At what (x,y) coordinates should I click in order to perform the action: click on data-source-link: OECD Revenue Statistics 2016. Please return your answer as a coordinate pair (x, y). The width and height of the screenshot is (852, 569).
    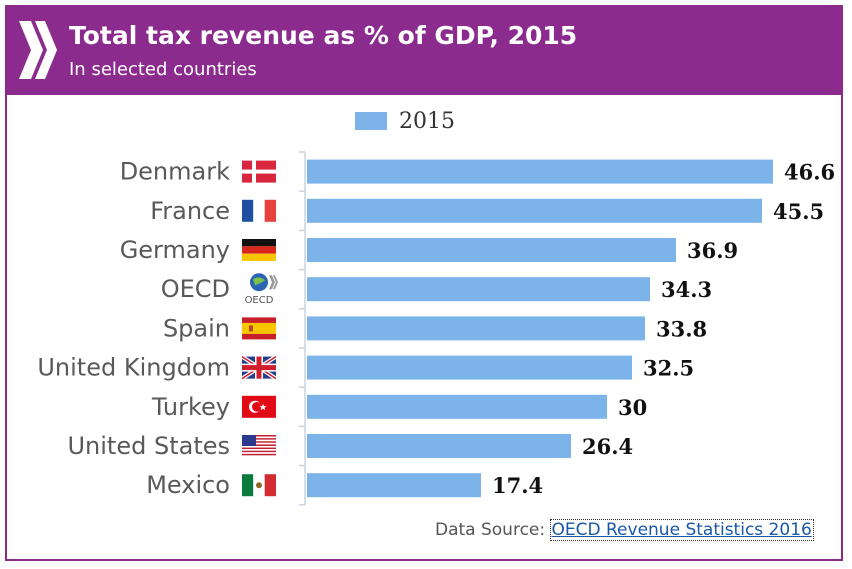
    Looking at the image, I should click on (681, 530).